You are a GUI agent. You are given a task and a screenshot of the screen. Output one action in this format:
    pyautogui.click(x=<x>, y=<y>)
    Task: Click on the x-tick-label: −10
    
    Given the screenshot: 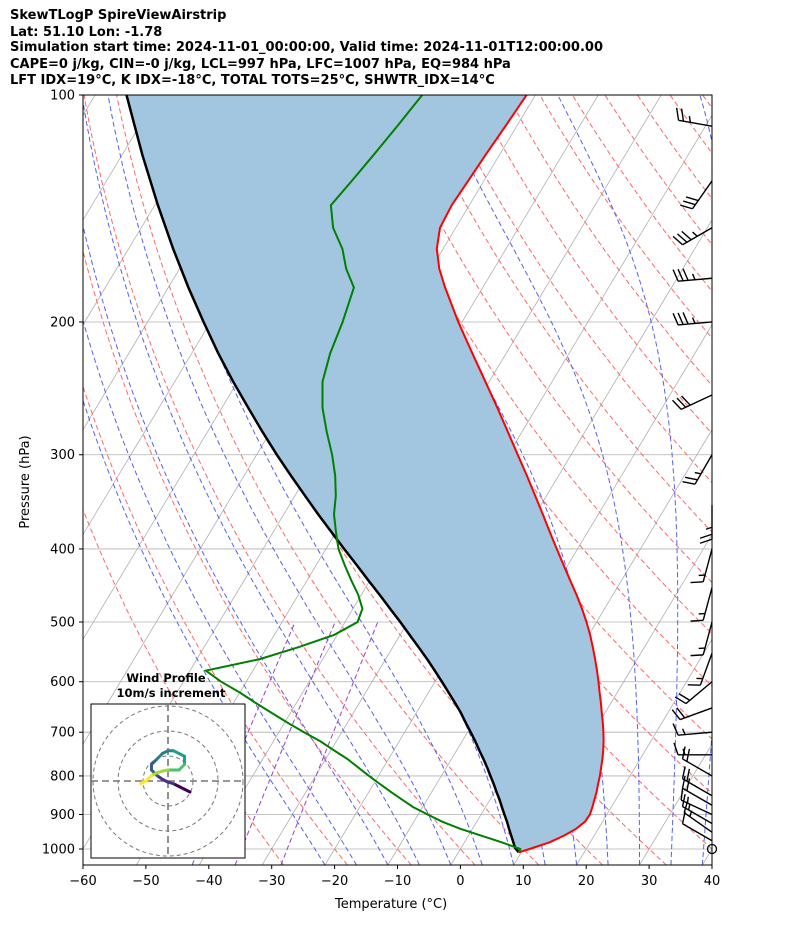 What is the action you would take?
    pyautogui.click(x=397, y=881)
    